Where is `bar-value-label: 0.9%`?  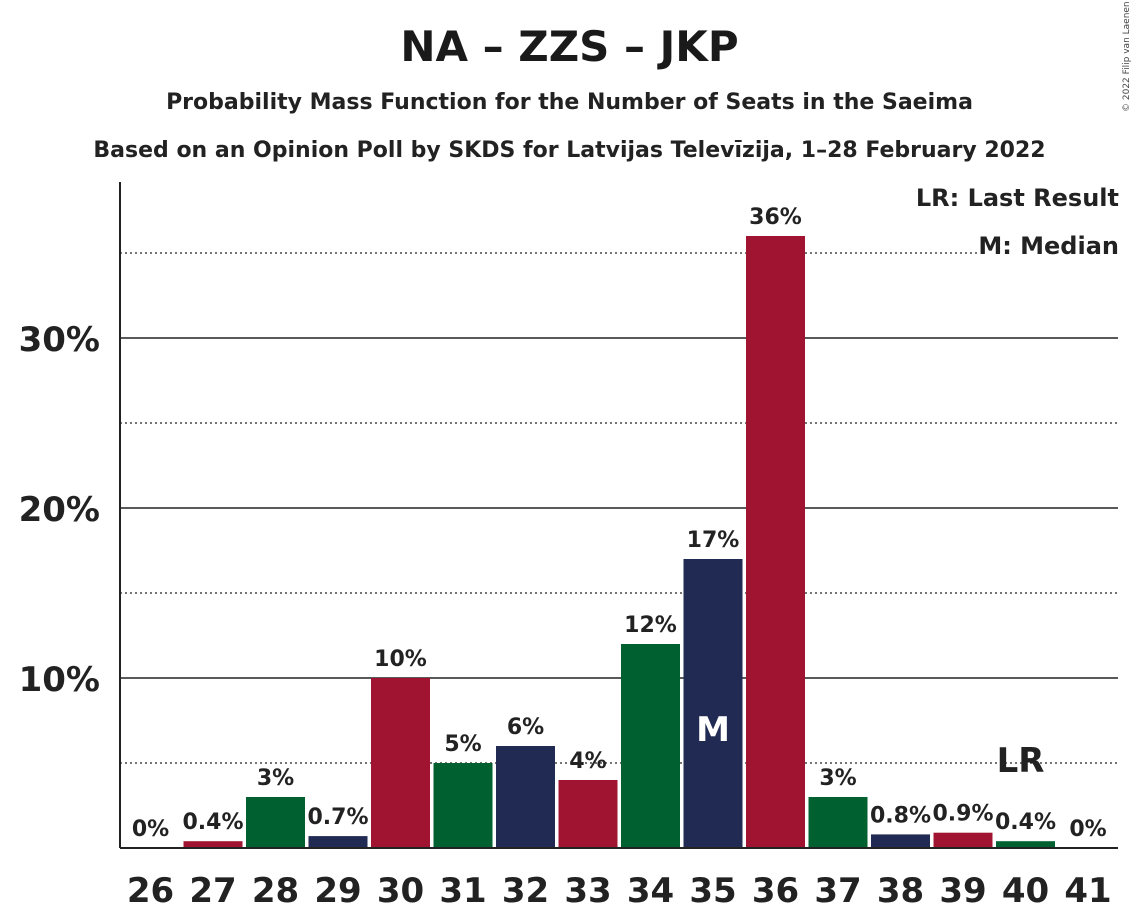
bar-value-label: 0.9% is located at coordinates (962, 814).